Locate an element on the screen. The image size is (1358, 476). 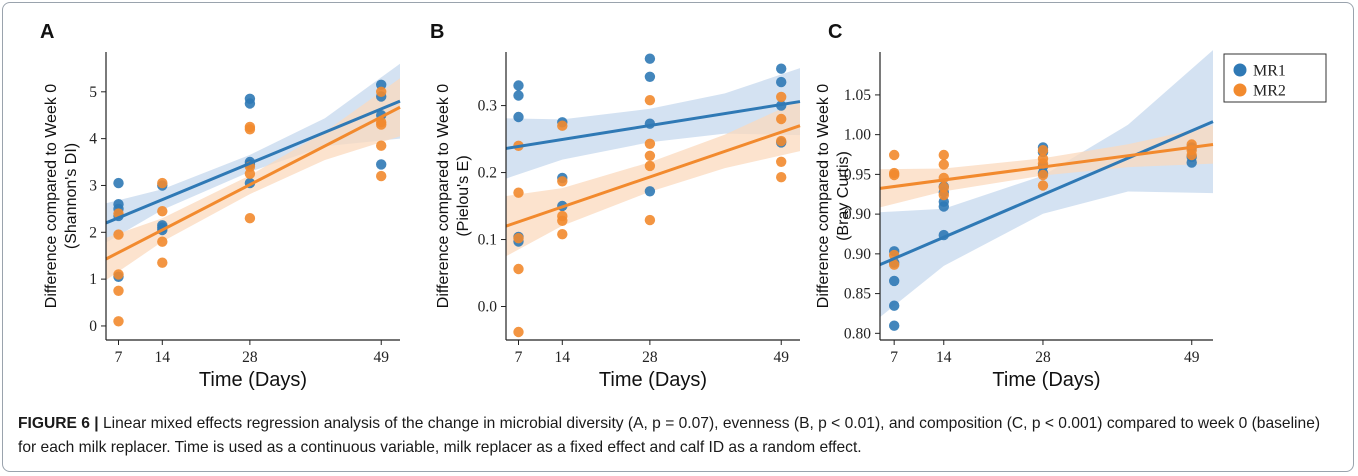
confidence-band-mr1 is located at coordinates (253, 153).